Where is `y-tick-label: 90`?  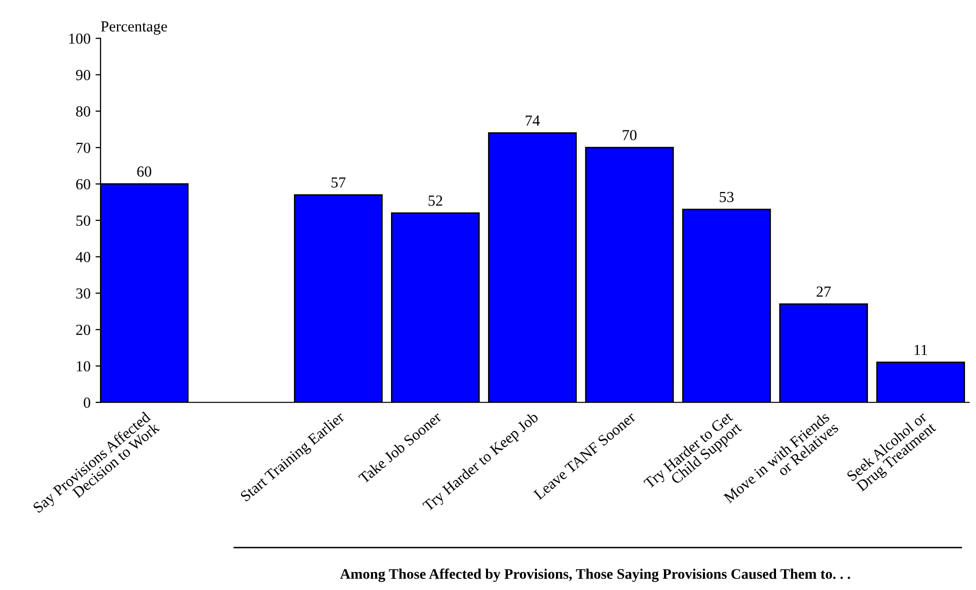
y-tick-label: 90 is located at coordinates (83, 75).